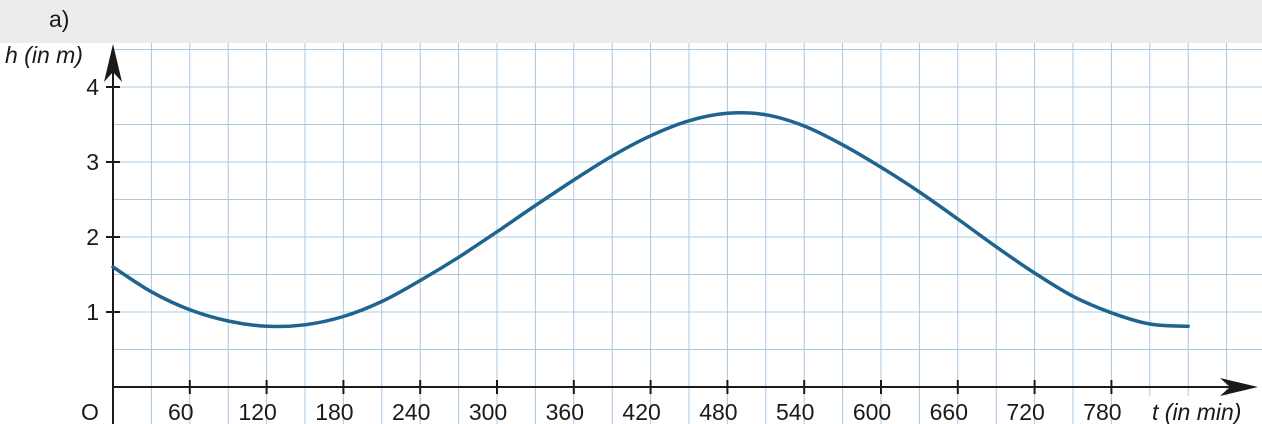 The width and height of the screenshot is (1262, 424). What do you see at coordinates (718, 411) in the screenshot?
I see `x-tick-label: 480` at bounding box center [718, 411].